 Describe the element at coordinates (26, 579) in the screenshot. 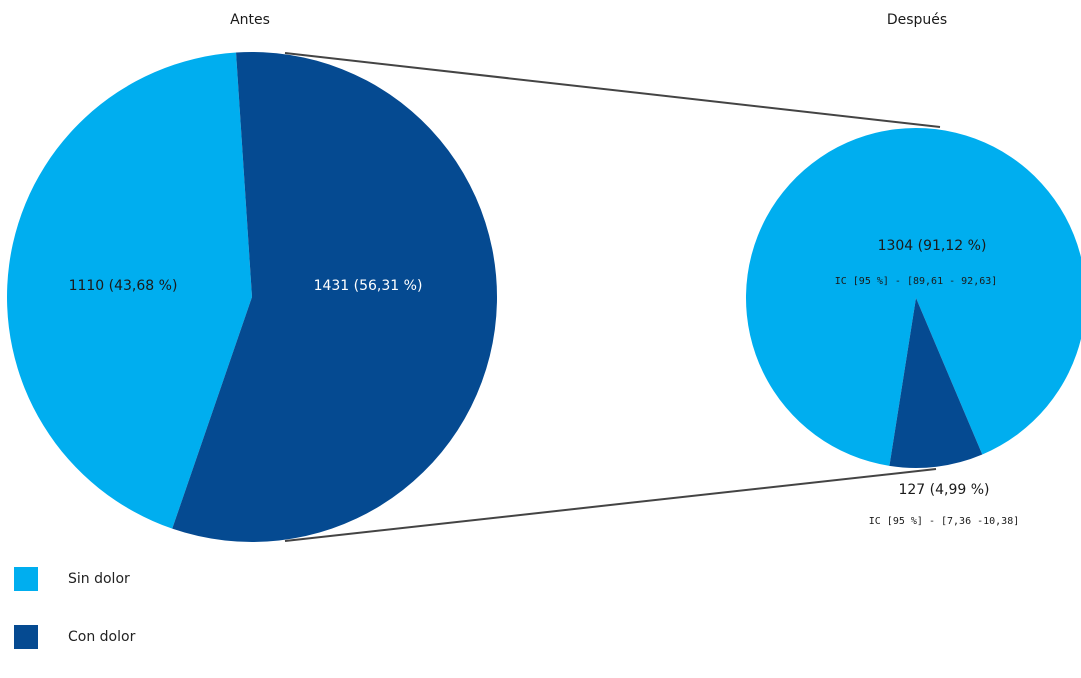

I see `legend-swatch-sin-dolor` at that location.